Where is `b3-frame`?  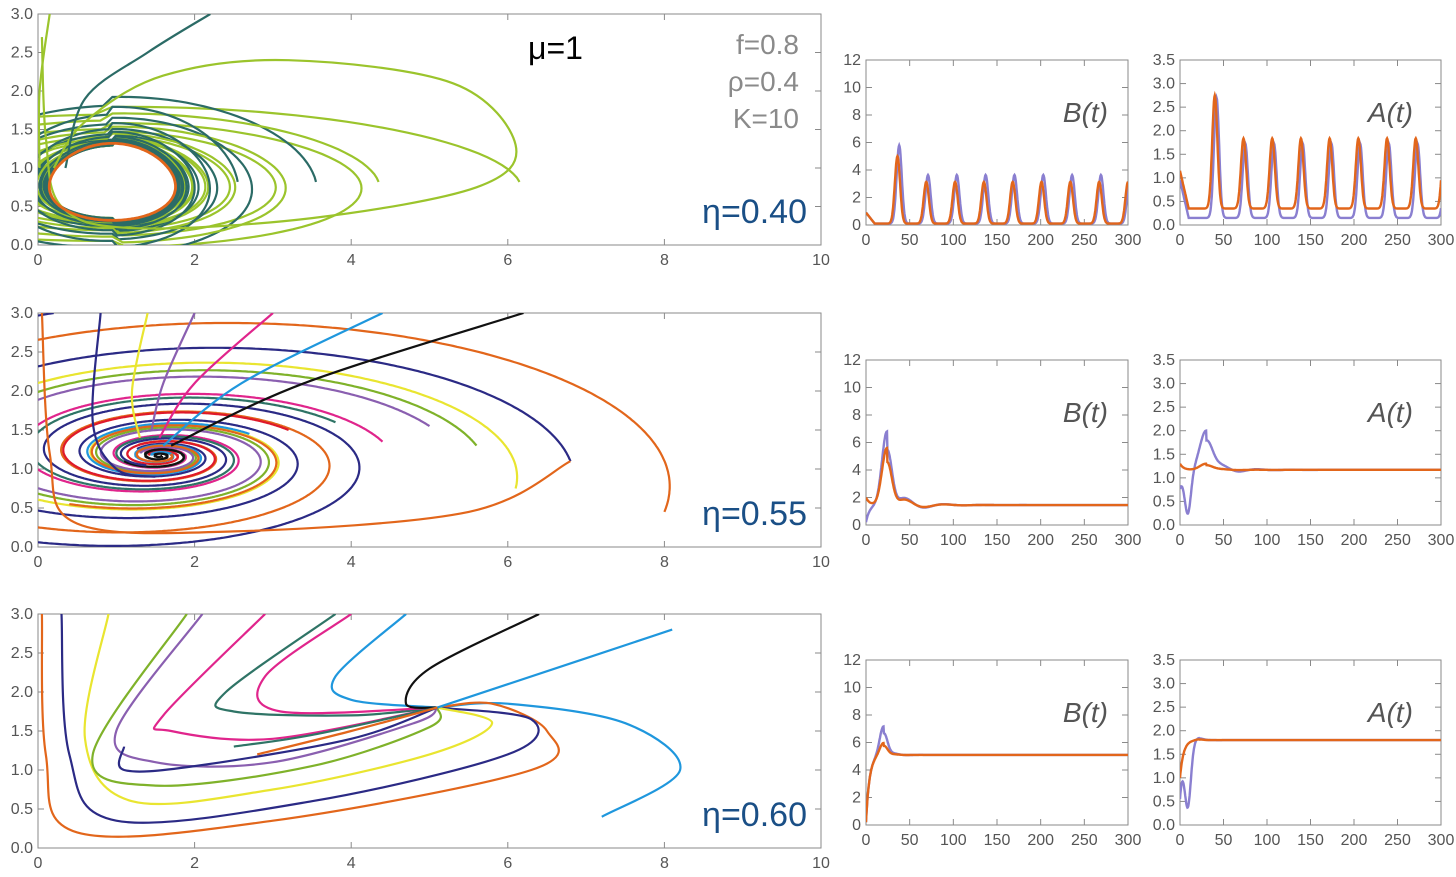 b3-frame is located at coordinates (997, 742).